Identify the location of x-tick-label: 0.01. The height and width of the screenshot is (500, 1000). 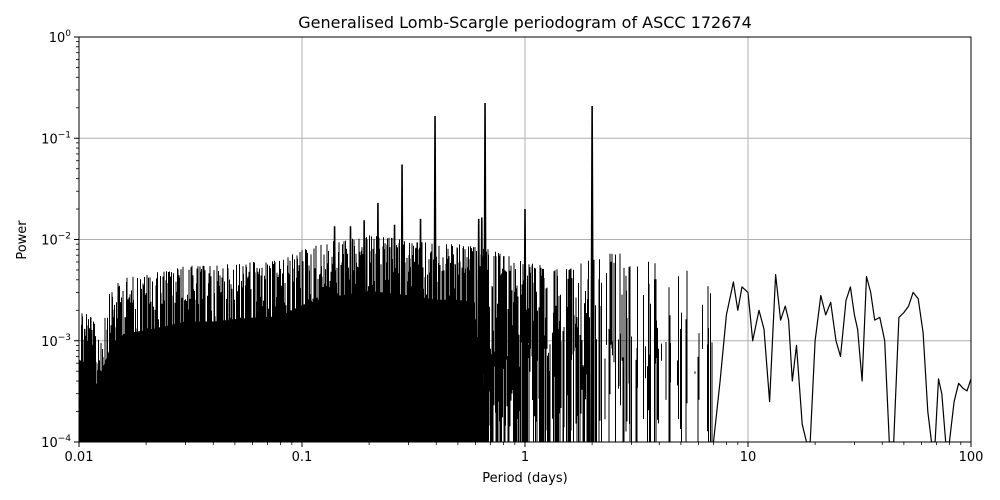
(79, 457).